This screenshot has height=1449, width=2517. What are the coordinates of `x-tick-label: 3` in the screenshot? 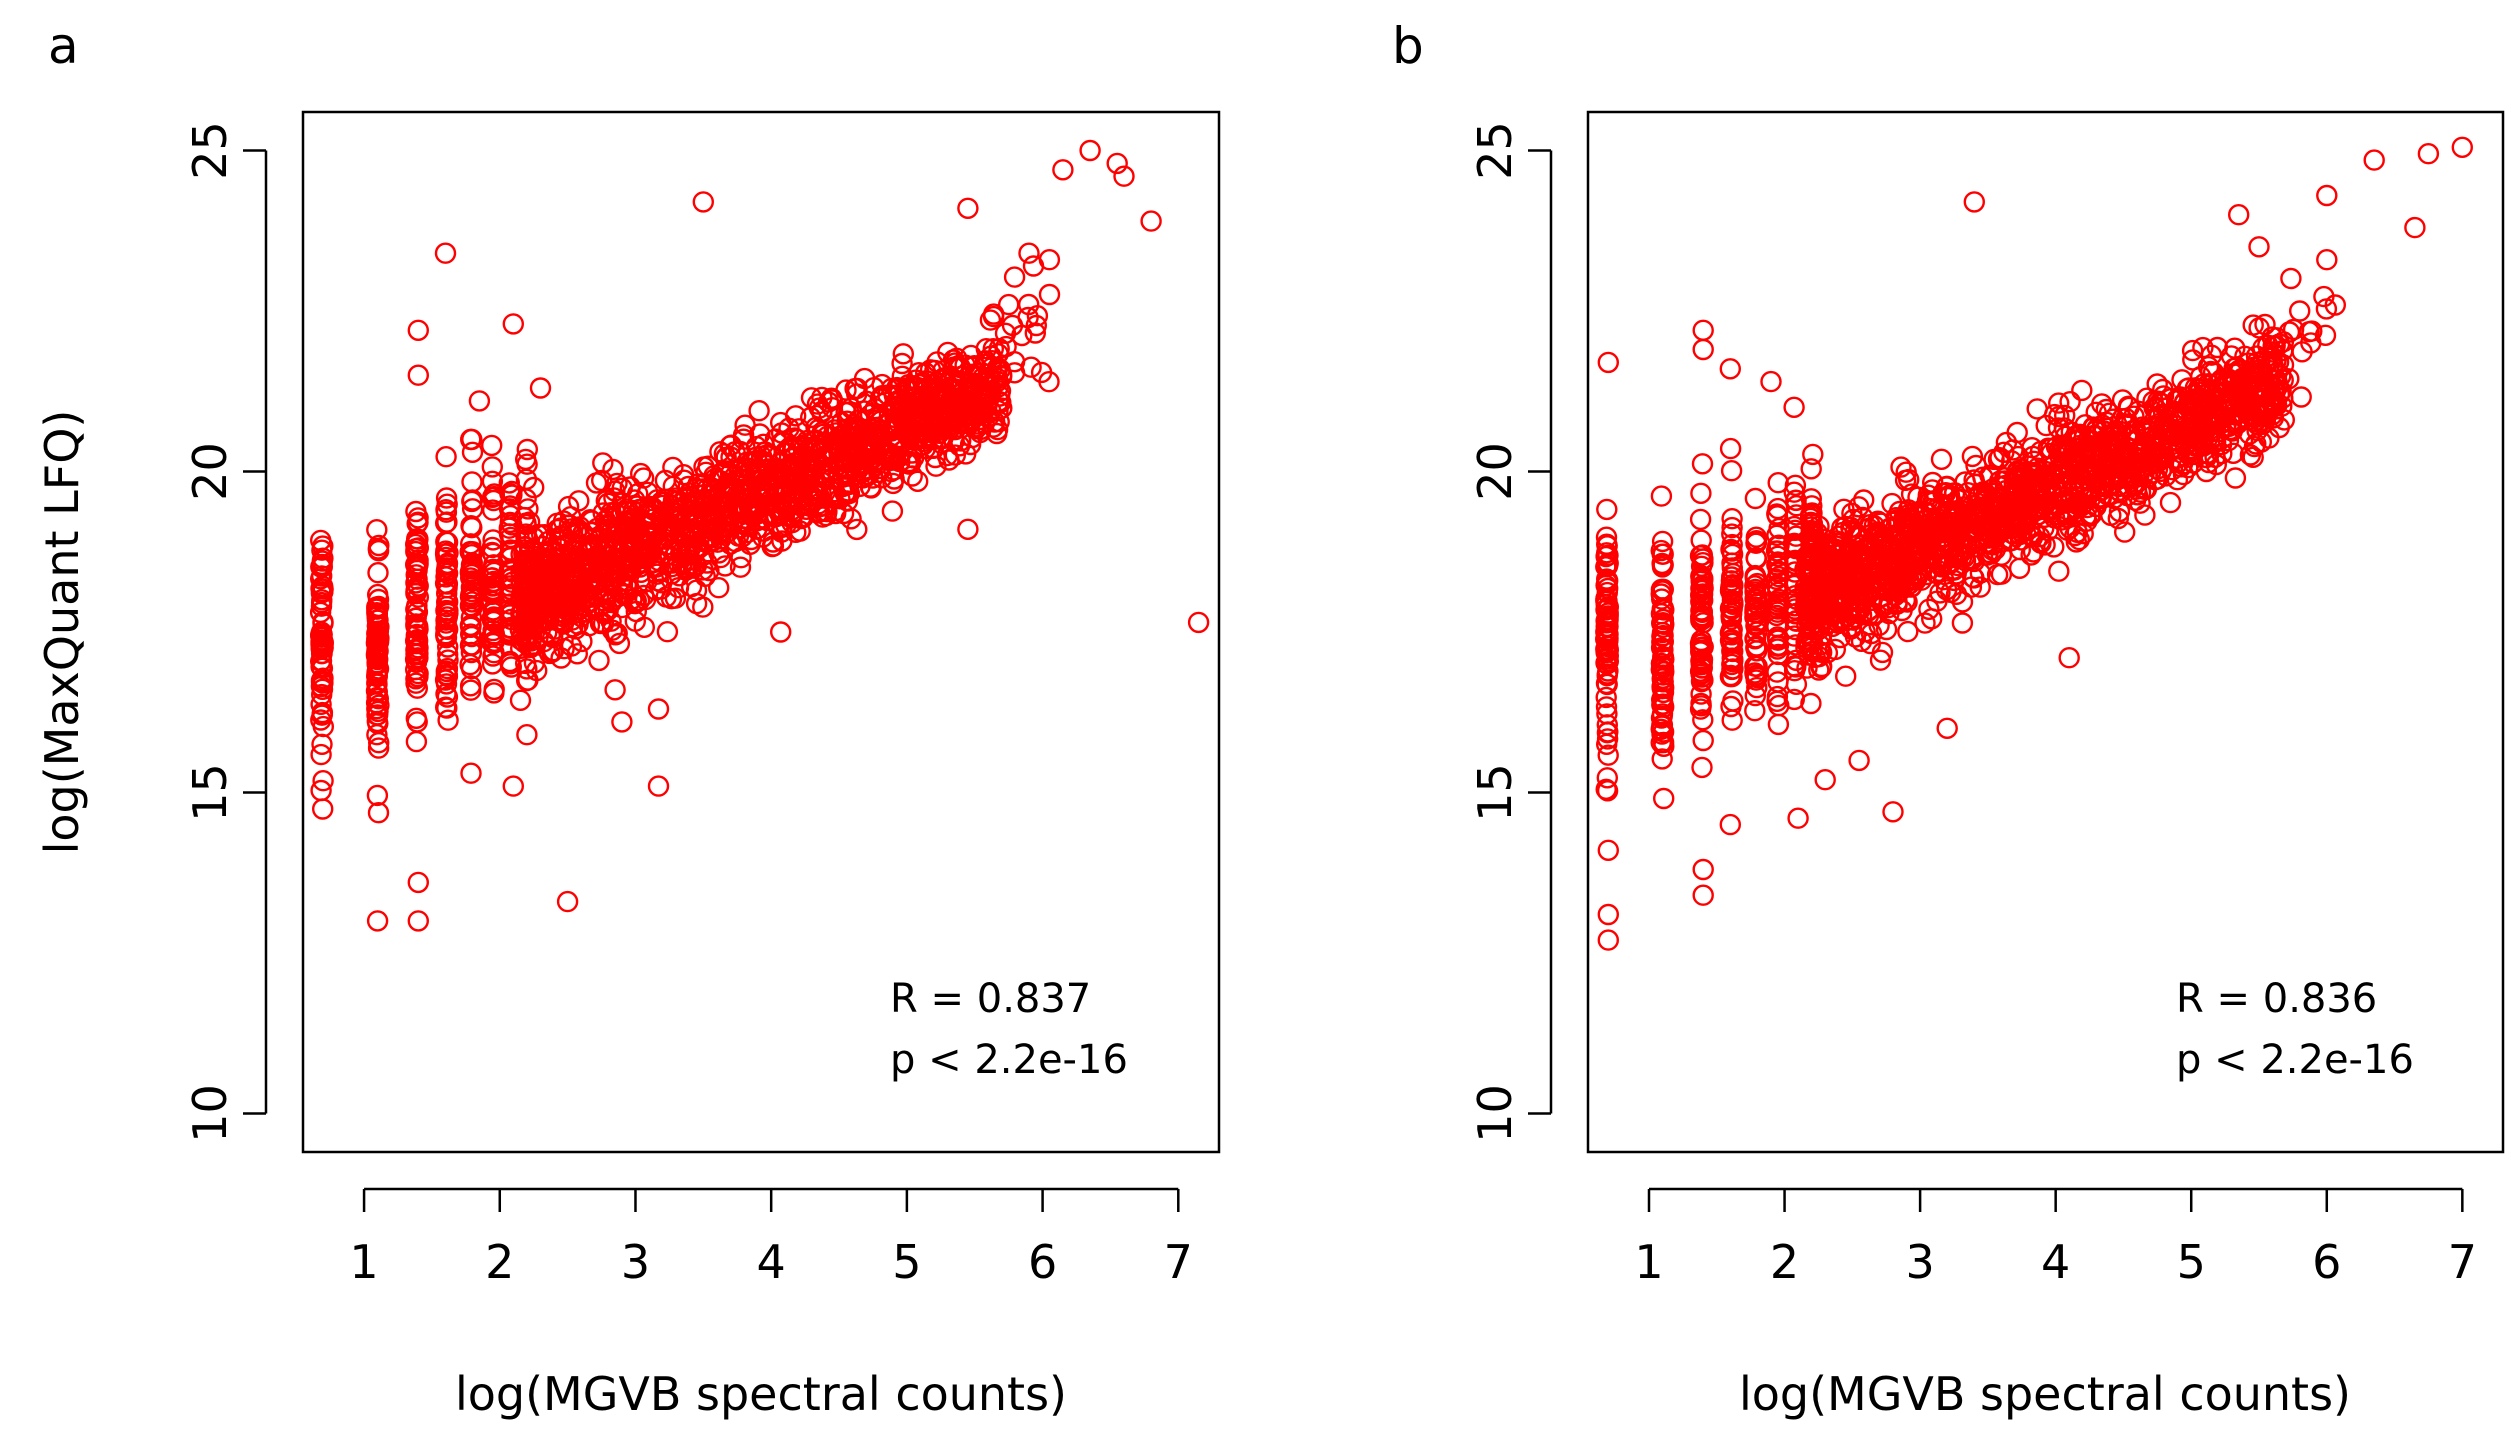 It's located at (1919, 1262).